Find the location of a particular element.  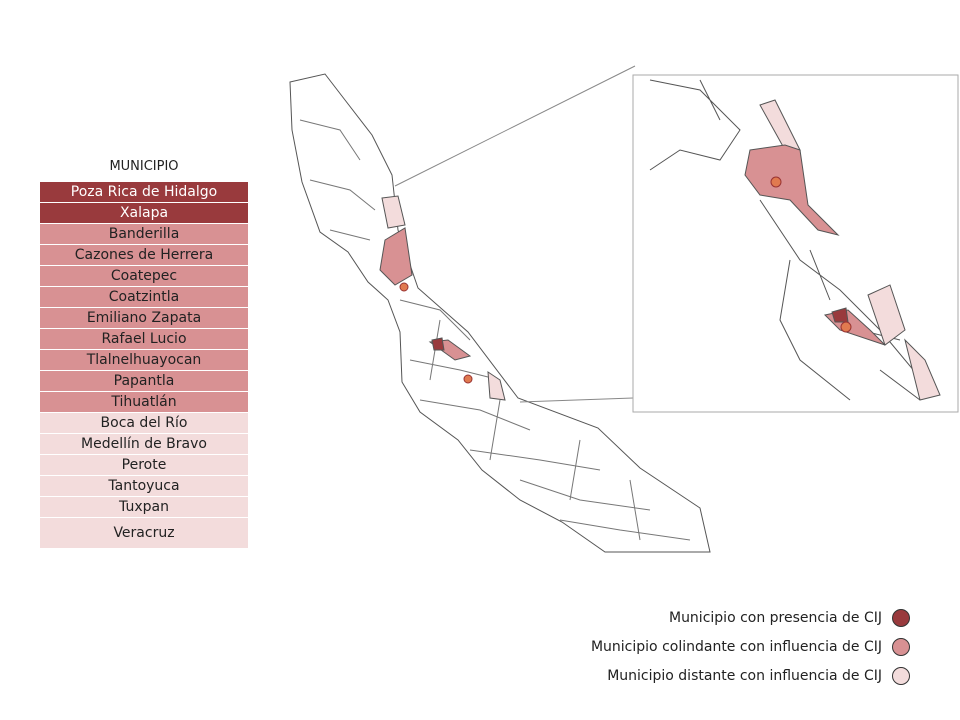

table-row: Coatepec is located at coordinates (144, 276).